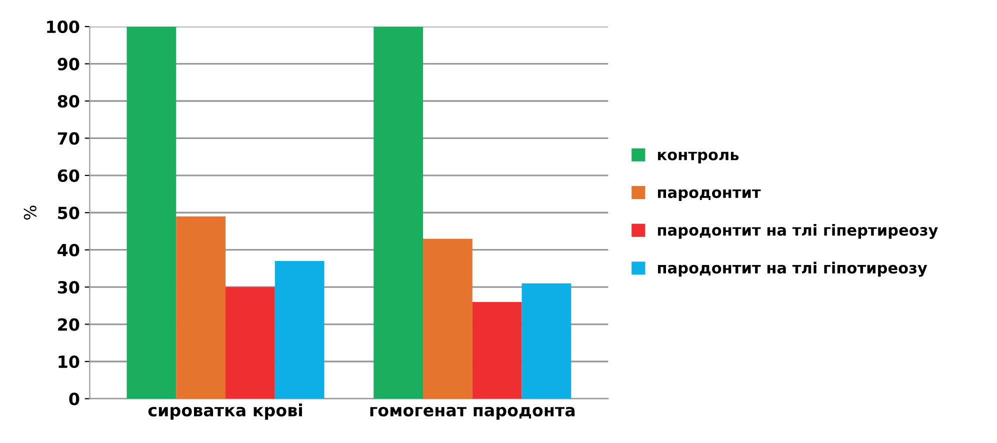 The width and height of the screenshot is (997, 443). I want to click on y-tick-label: 80, so click(69, 101).